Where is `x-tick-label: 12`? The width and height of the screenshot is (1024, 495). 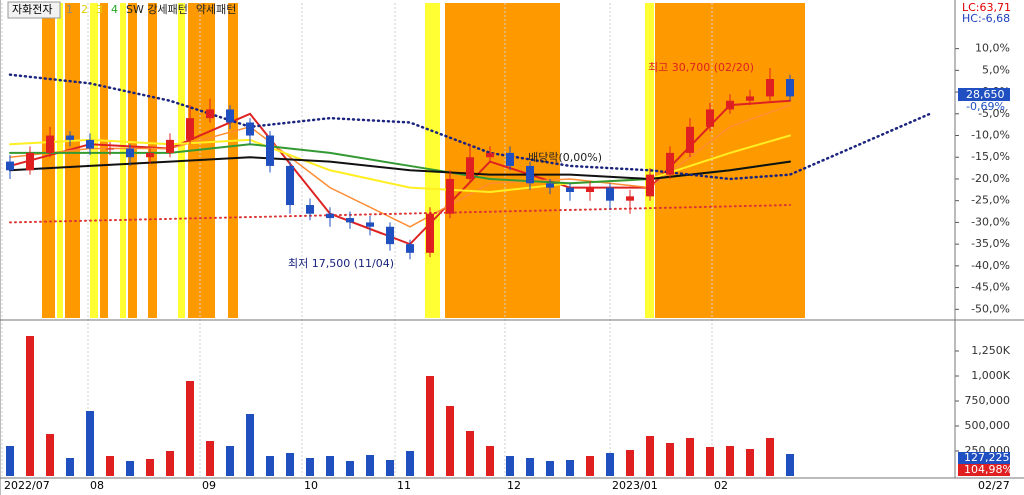 x-tick-label: 12 is located at coordinates (514, 485).